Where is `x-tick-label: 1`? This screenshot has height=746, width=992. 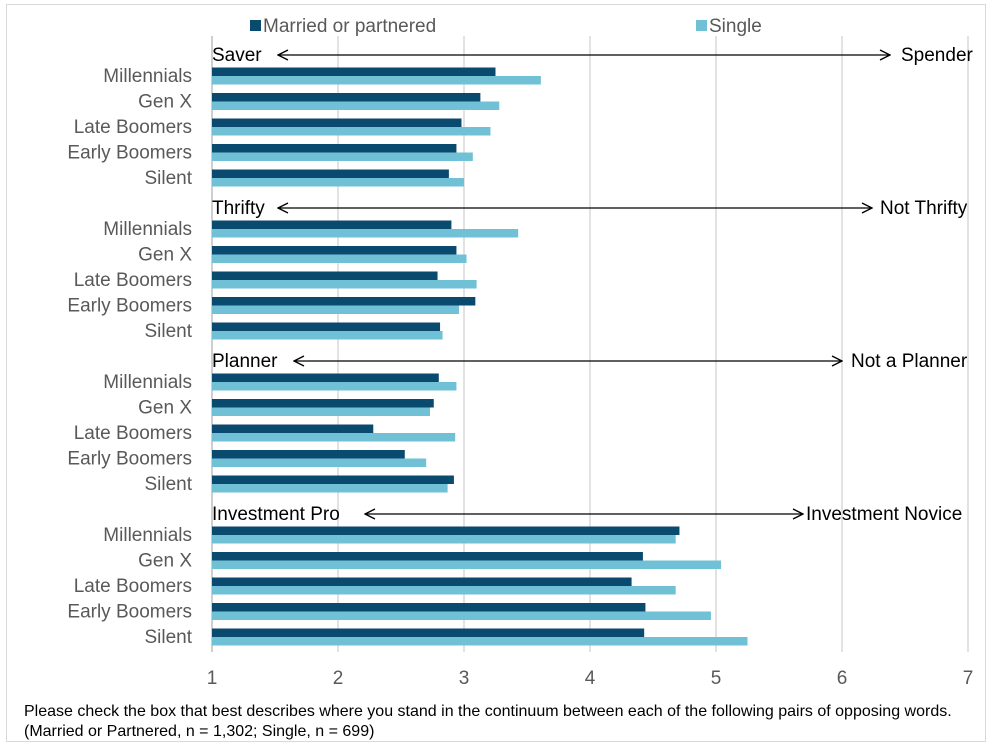 x-tick-label: 1 is located at coordinates (212, 678).